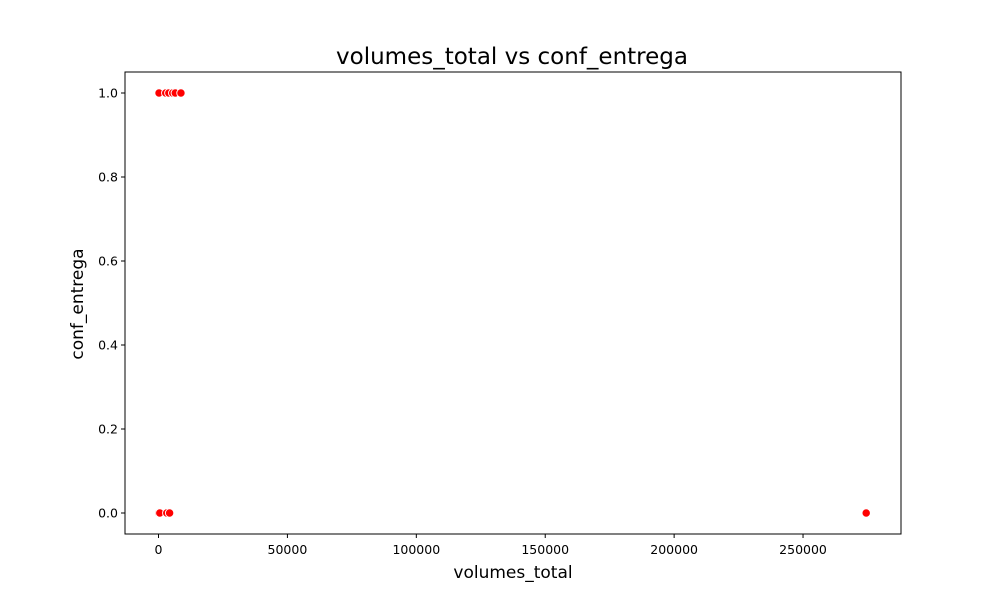 The height and width of the screenshot is (600, 1000). Describe the element at coordinates (108, 93) in the screenshot. I see `y-tick-label: 1.0` at that location.